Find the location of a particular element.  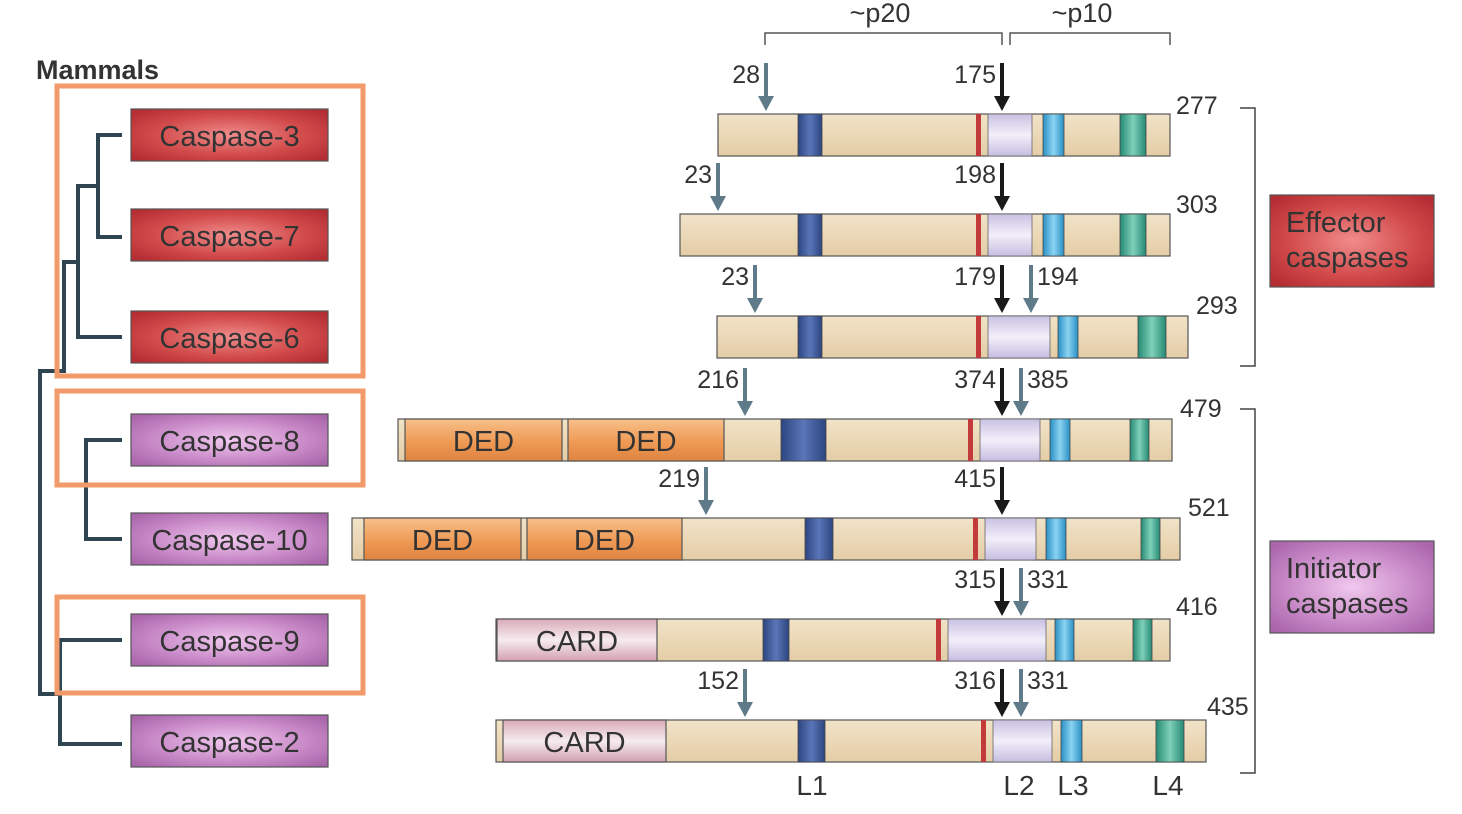

cleavage-arrow: 175 is located at coordinates (982, 86).